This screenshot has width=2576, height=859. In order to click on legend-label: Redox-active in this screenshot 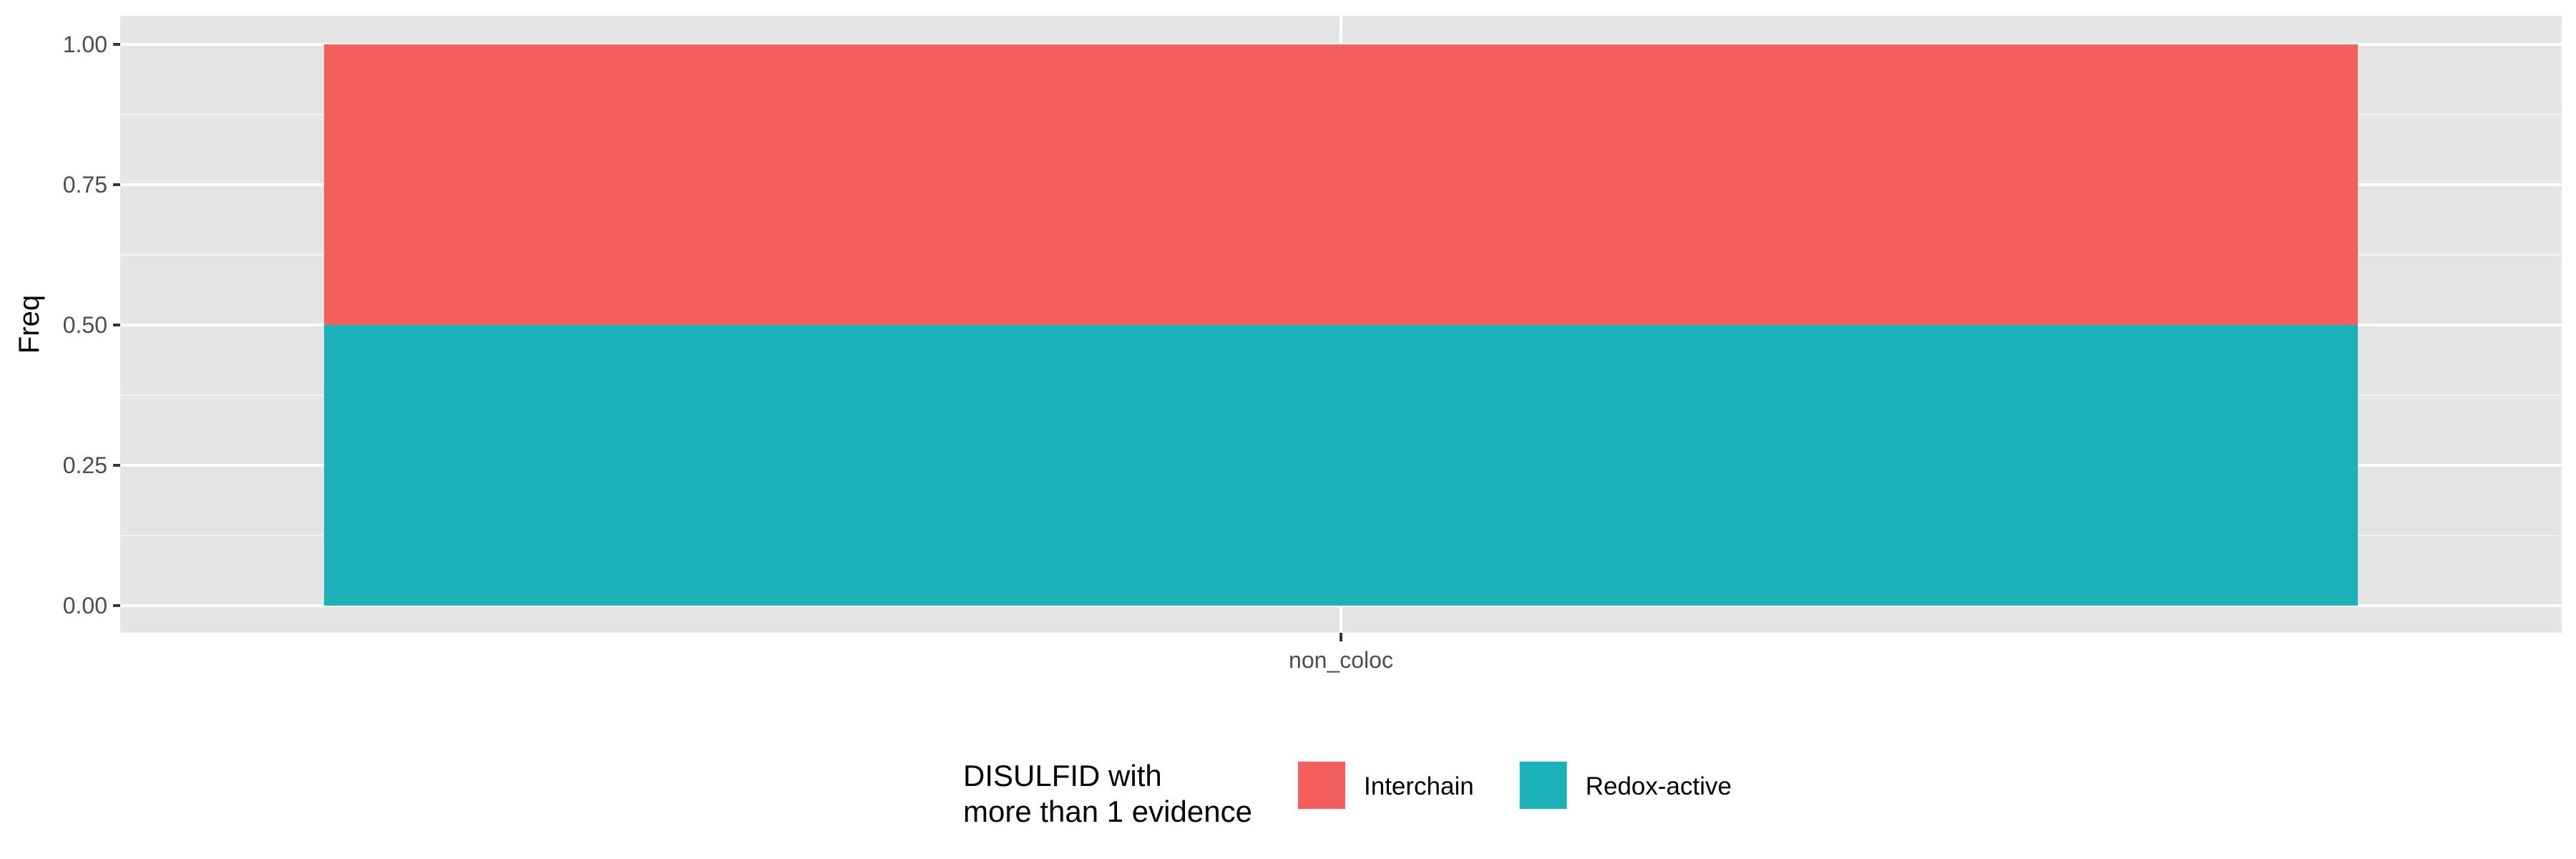, I will do `click(1659, 786)`.